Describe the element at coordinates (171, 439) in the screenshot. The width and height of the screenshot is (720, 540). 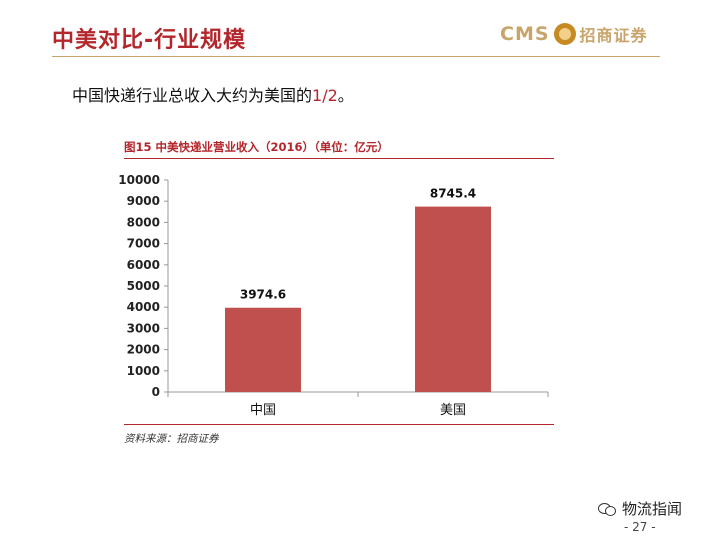
I see `figure-source: 资料来源：招商证券` at that location.